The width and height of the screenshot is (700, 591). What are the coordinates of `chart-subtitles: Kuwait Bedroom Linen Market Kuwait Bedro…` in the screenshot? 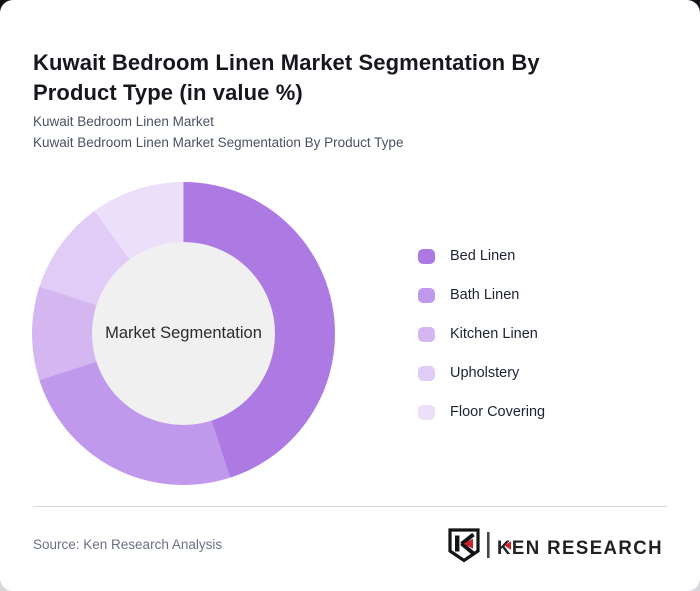 It's located at (218, 132).